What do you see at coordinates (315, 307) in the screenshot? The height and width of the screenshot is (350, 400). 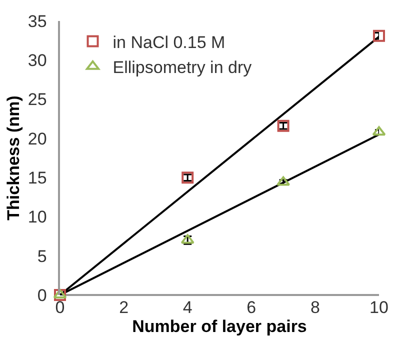 I see `x-tick-label: 8` at bounding box center [315, 307].